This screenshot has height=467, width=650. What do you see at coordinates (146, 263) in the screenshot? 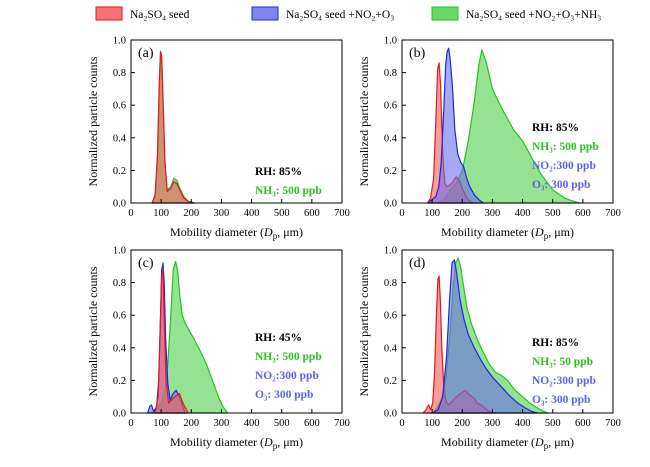
I see `panel-label: (c)` at bounding box center [146, 263].